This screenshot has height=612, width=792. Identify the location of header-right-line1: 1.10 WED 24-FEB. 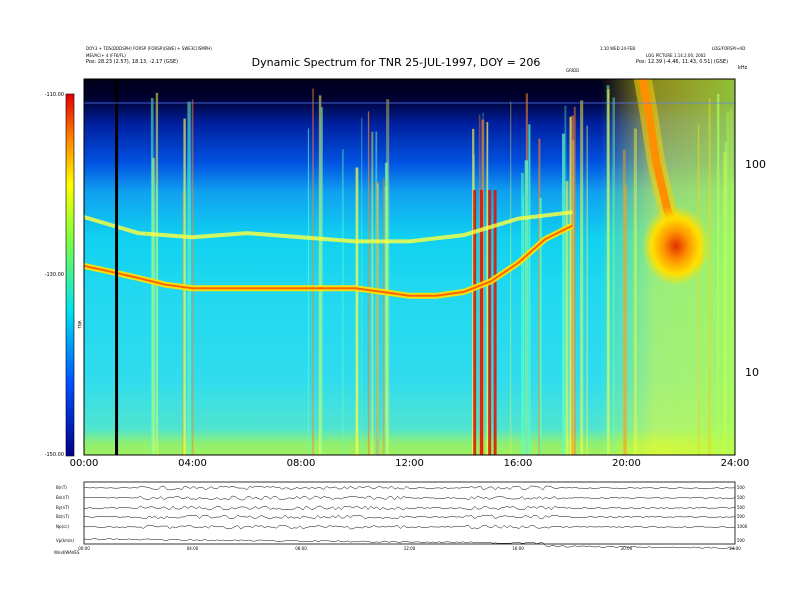
(618, 48).